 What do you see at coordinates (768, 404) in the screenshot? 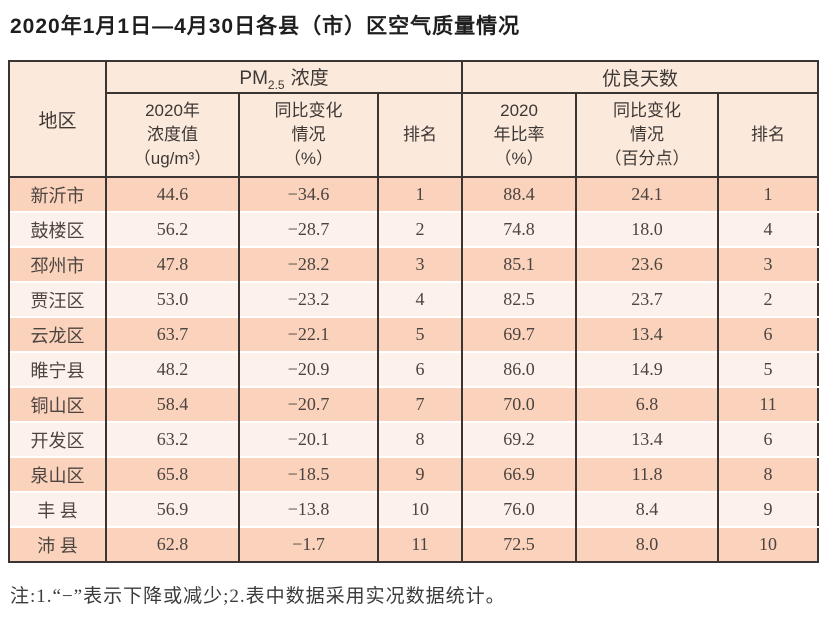
I see `good-rank-cell: 11` at bounding box center [768, 404].